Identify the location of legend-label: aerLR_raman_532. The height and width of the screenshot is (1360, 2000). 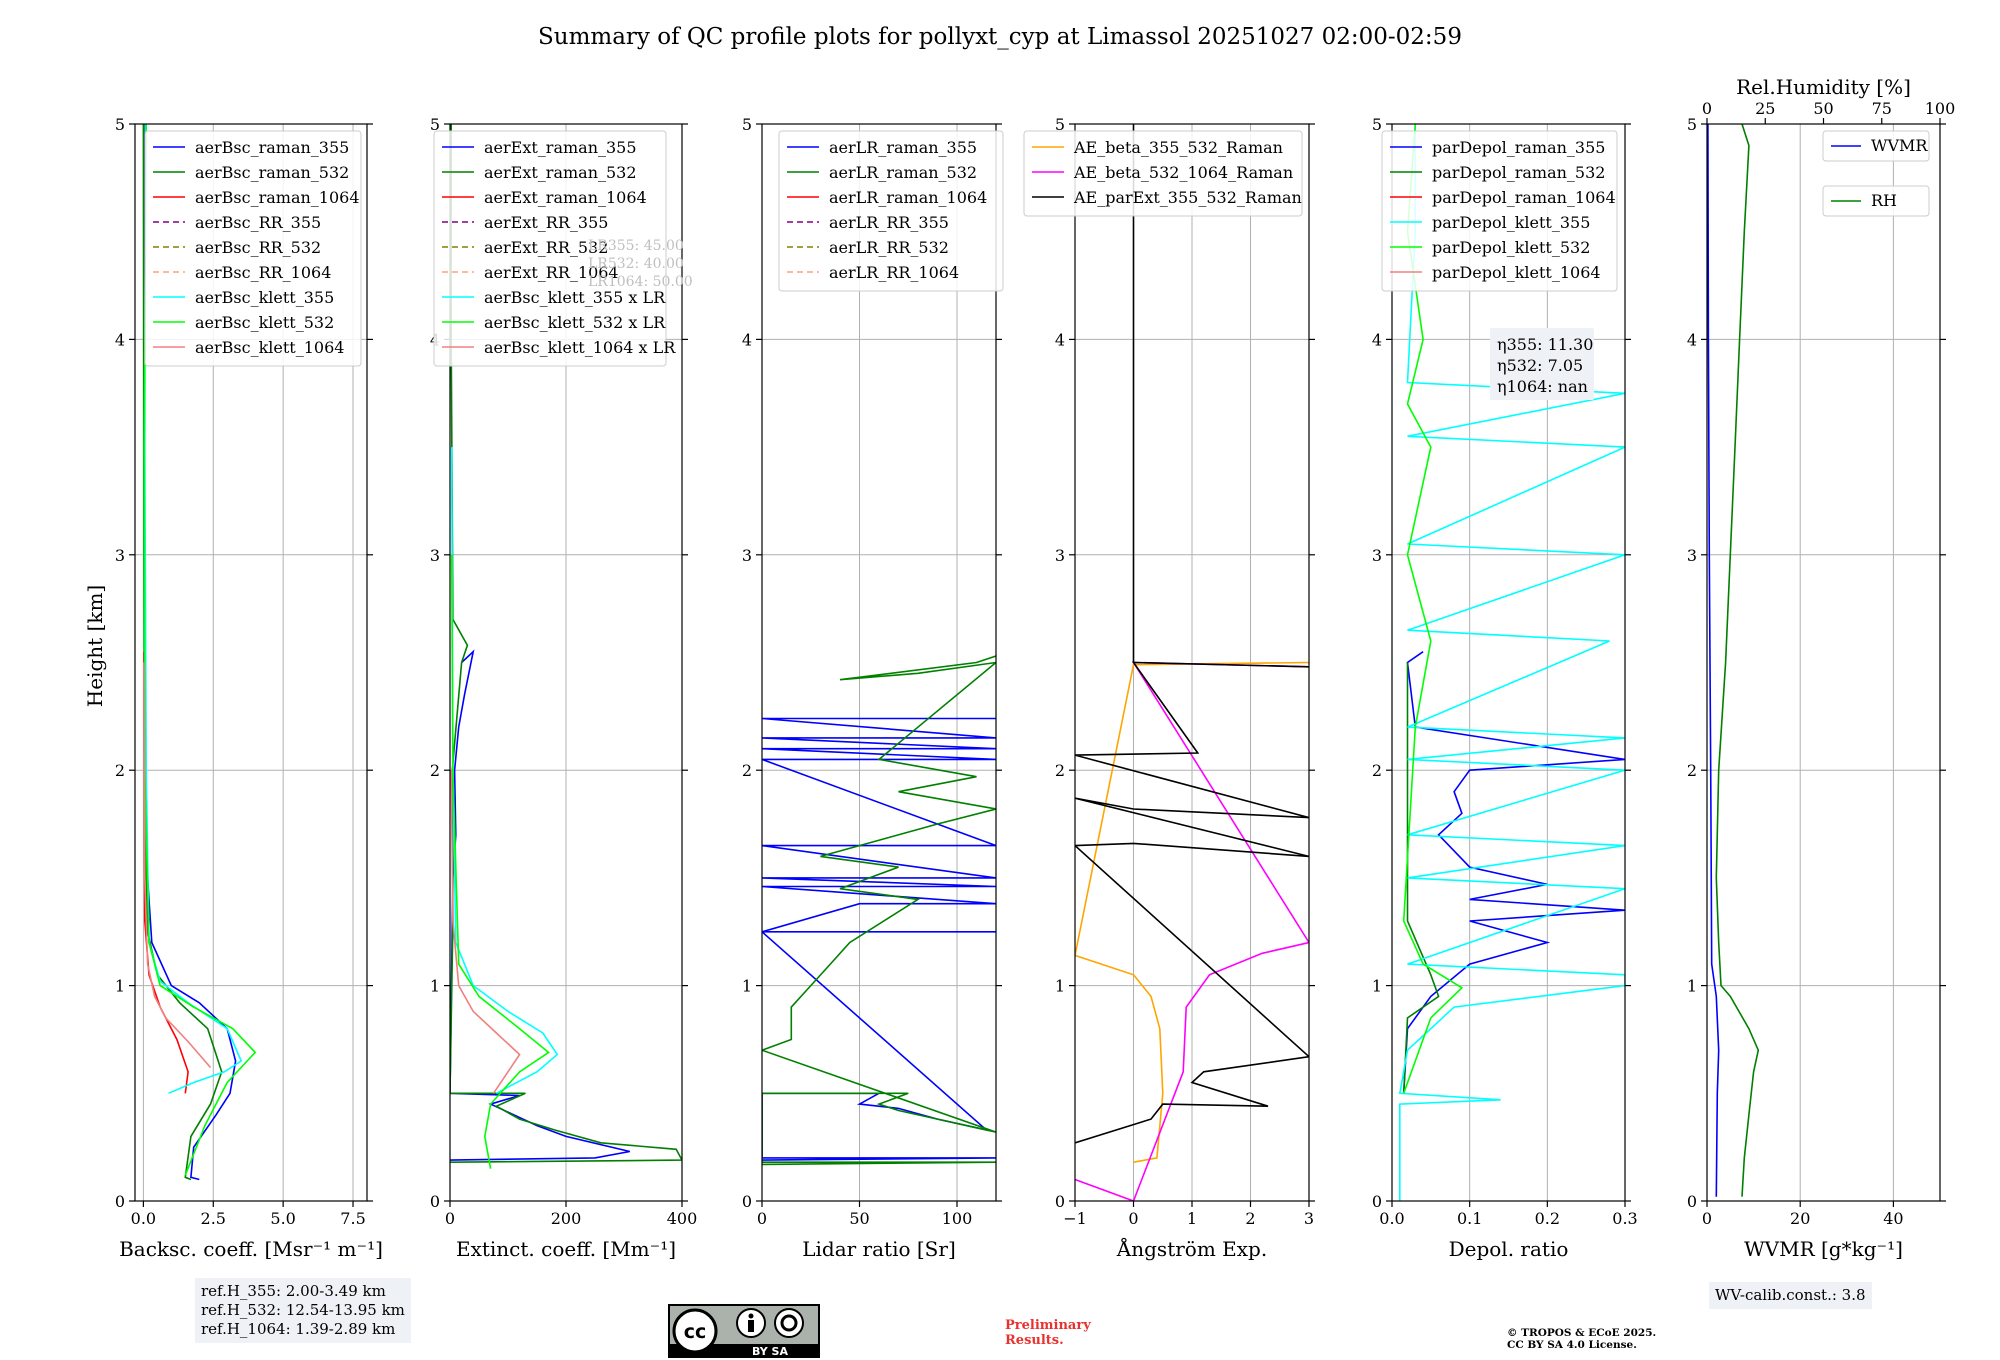
(903, 172).